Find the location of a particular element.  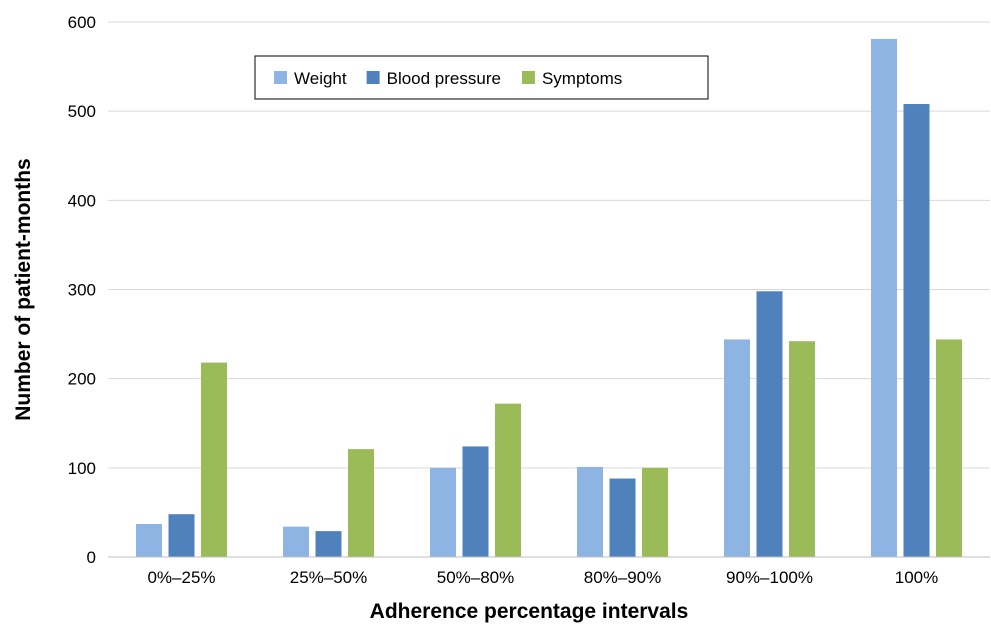

y-tick-label: 500 is located at coordinates (82, 111).